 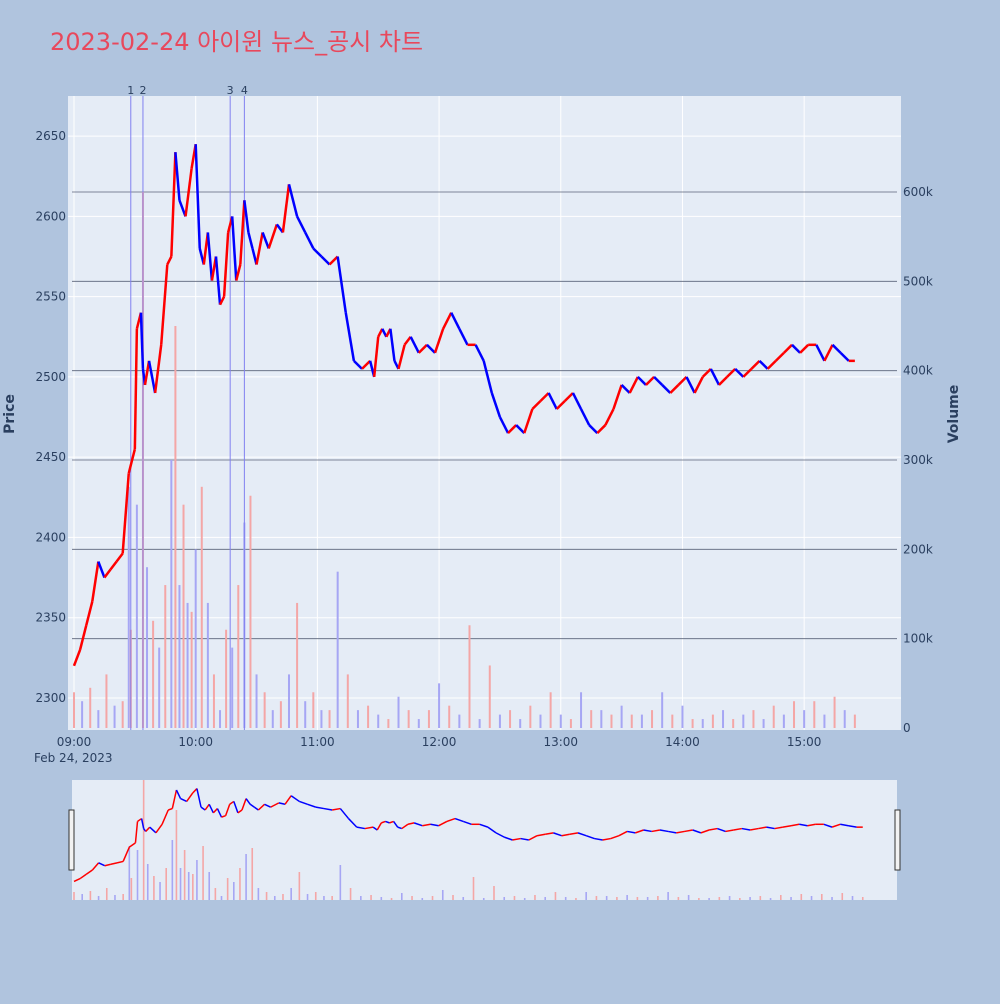 What do you see at coordinates (907, 728) in the screenshot?
I see `volume-tick-label: 0` at bounding box center [907, 728].